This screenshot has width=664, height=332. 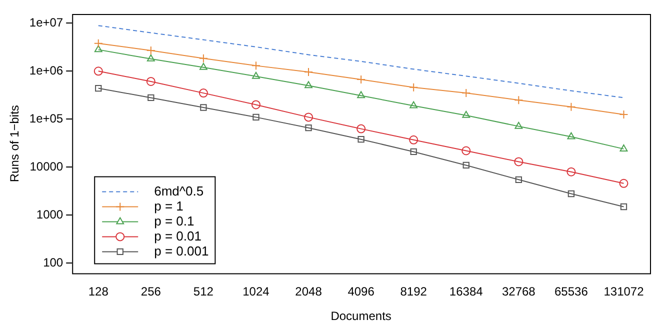 I want to click on x-tick-label: 16384, so click(x=466, y=291).